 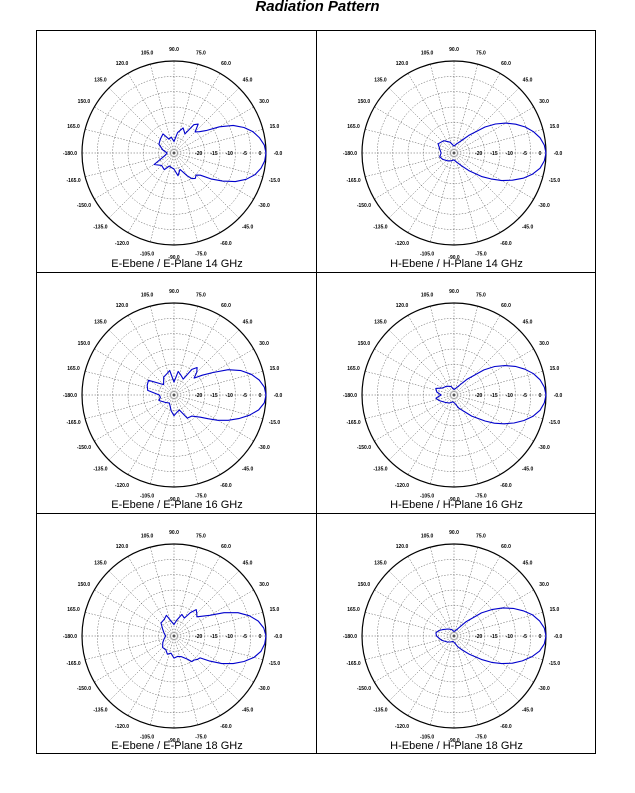 What do you see at coordinates (147, 737) in the screenshot?
I see `angle-tick-label: -105.0` at bounding box center [147, 737].